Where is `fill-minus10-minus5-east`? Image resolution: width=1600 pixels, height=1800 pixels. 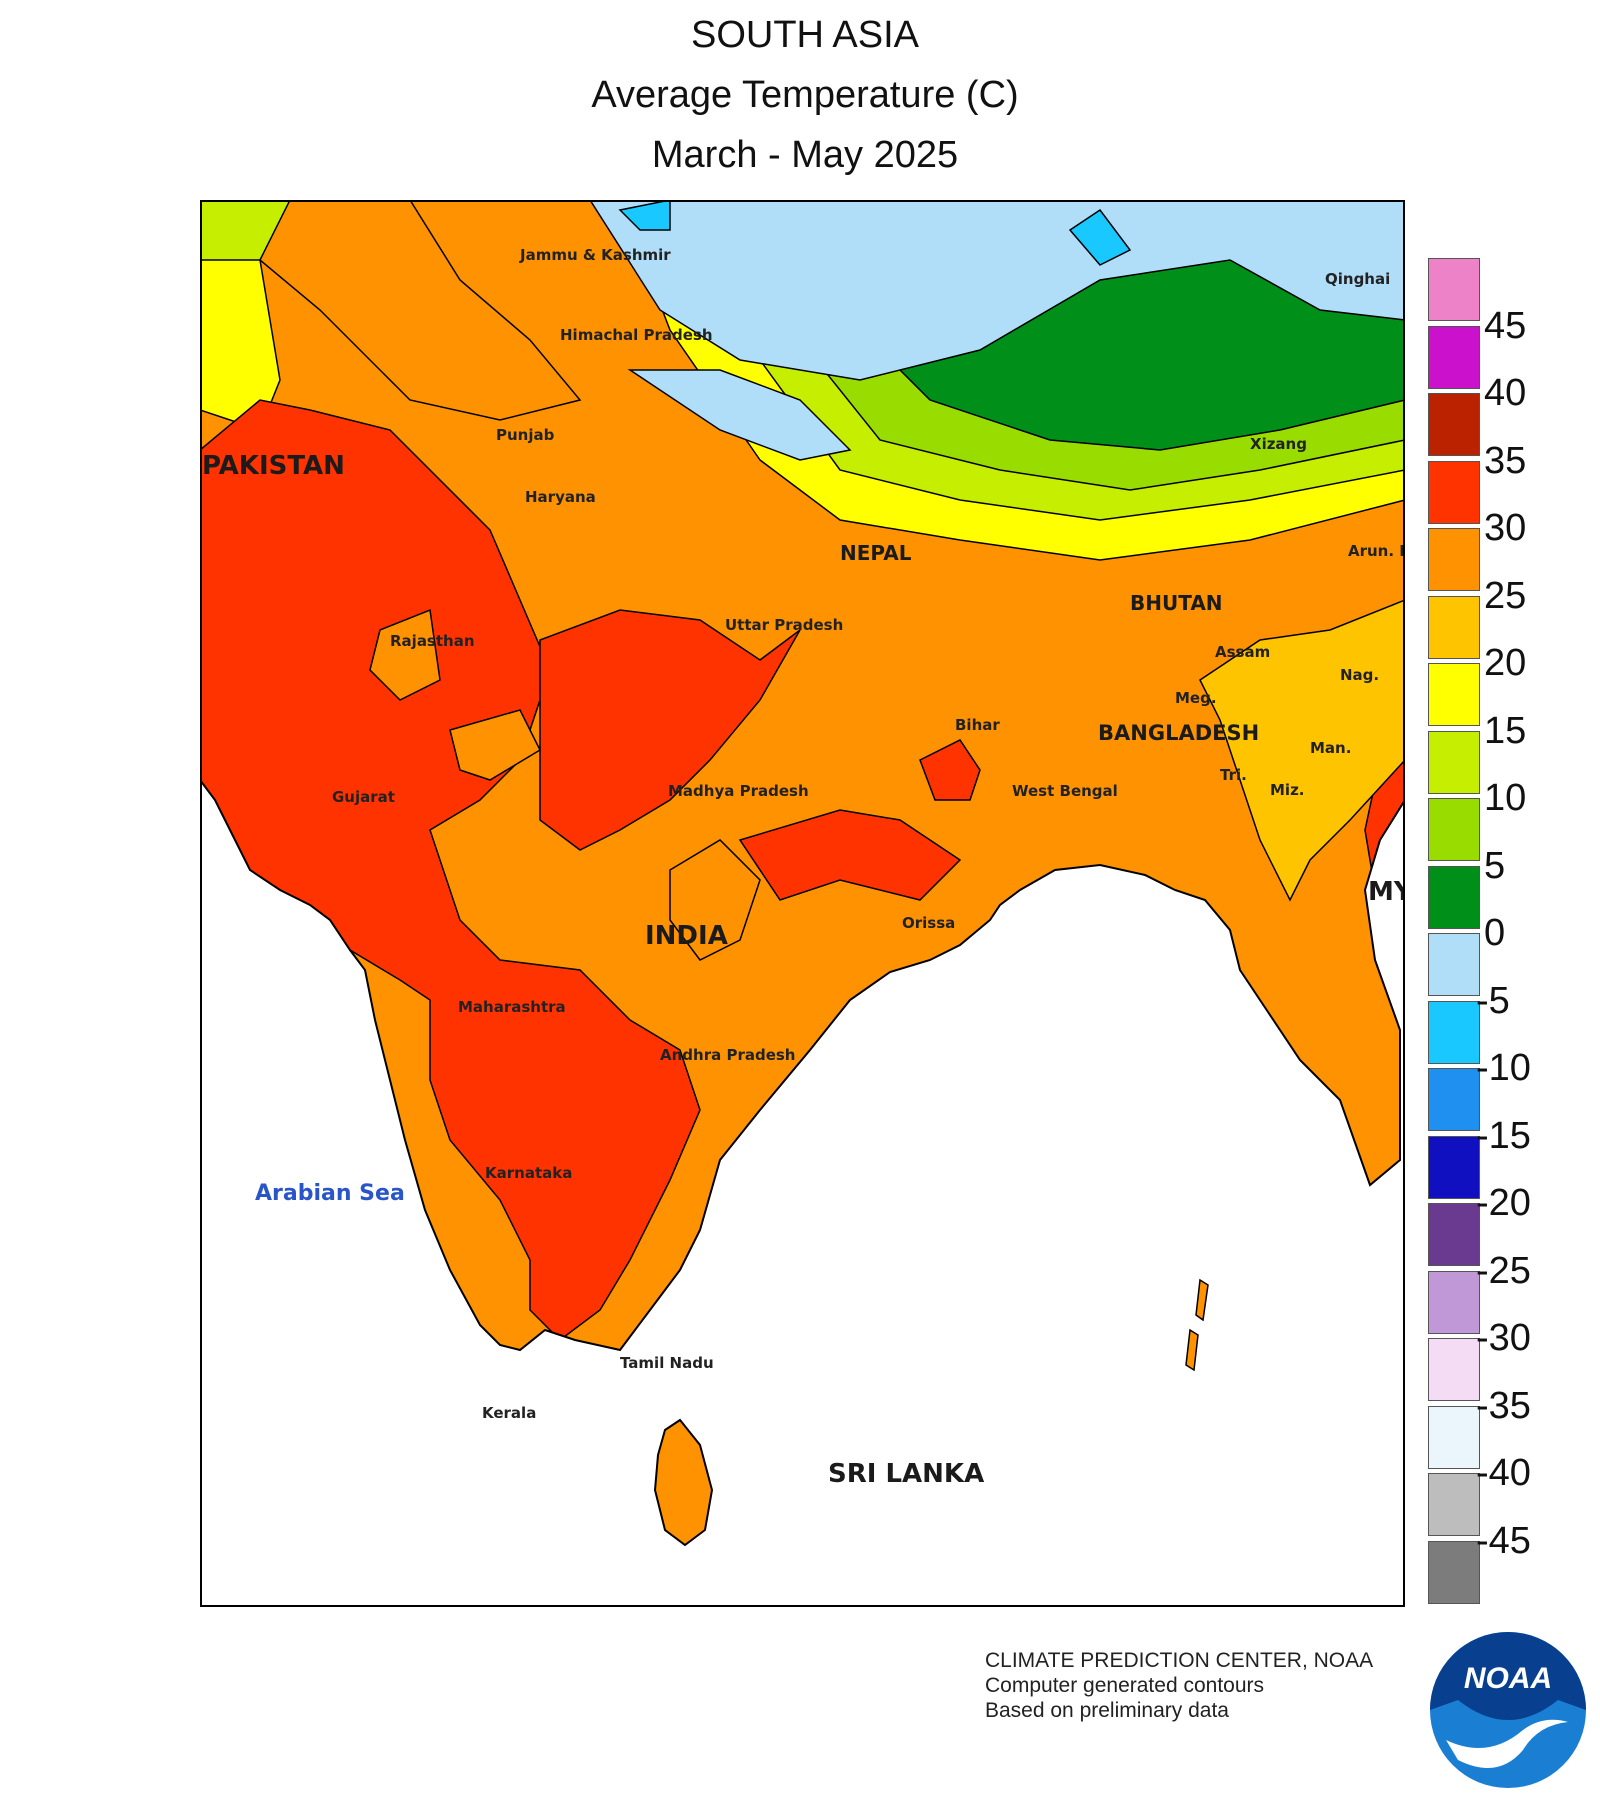
fill-minus10-minus5-east is located at coordinates (1100, 237).